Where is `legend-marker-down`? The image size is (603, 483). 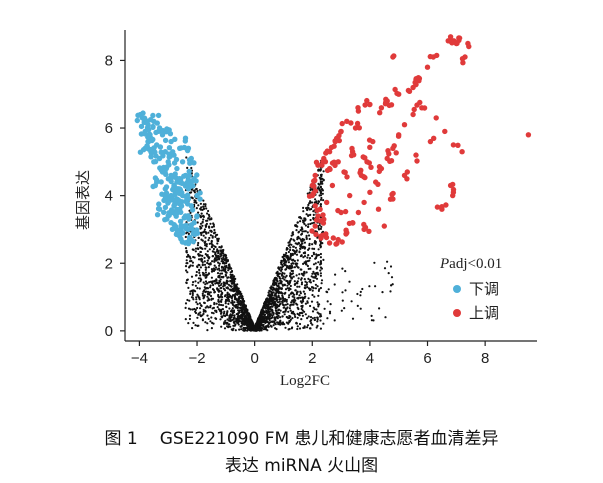 legend-marker-down is located at coordinates (457, 289).